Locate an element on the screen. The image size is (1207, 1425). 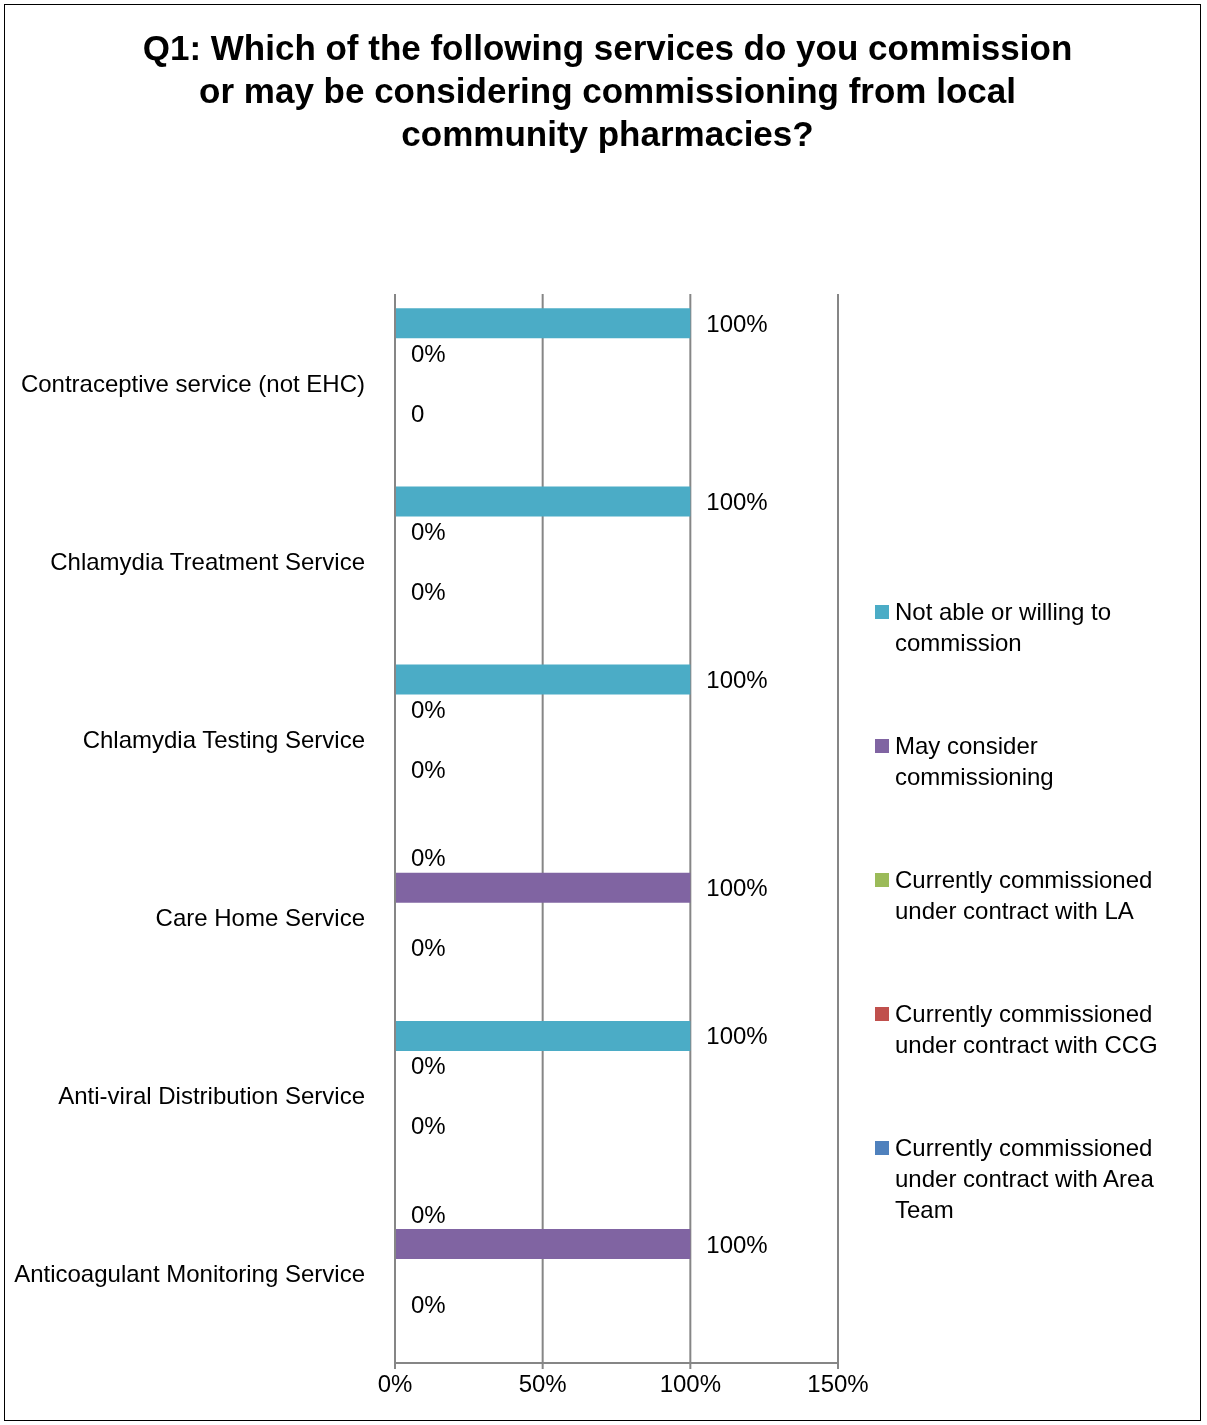
chart-title: Q1: Which of the following services do you commission or may be considering commissioning from local community pharmacies? is located at coordinates (607, 91).